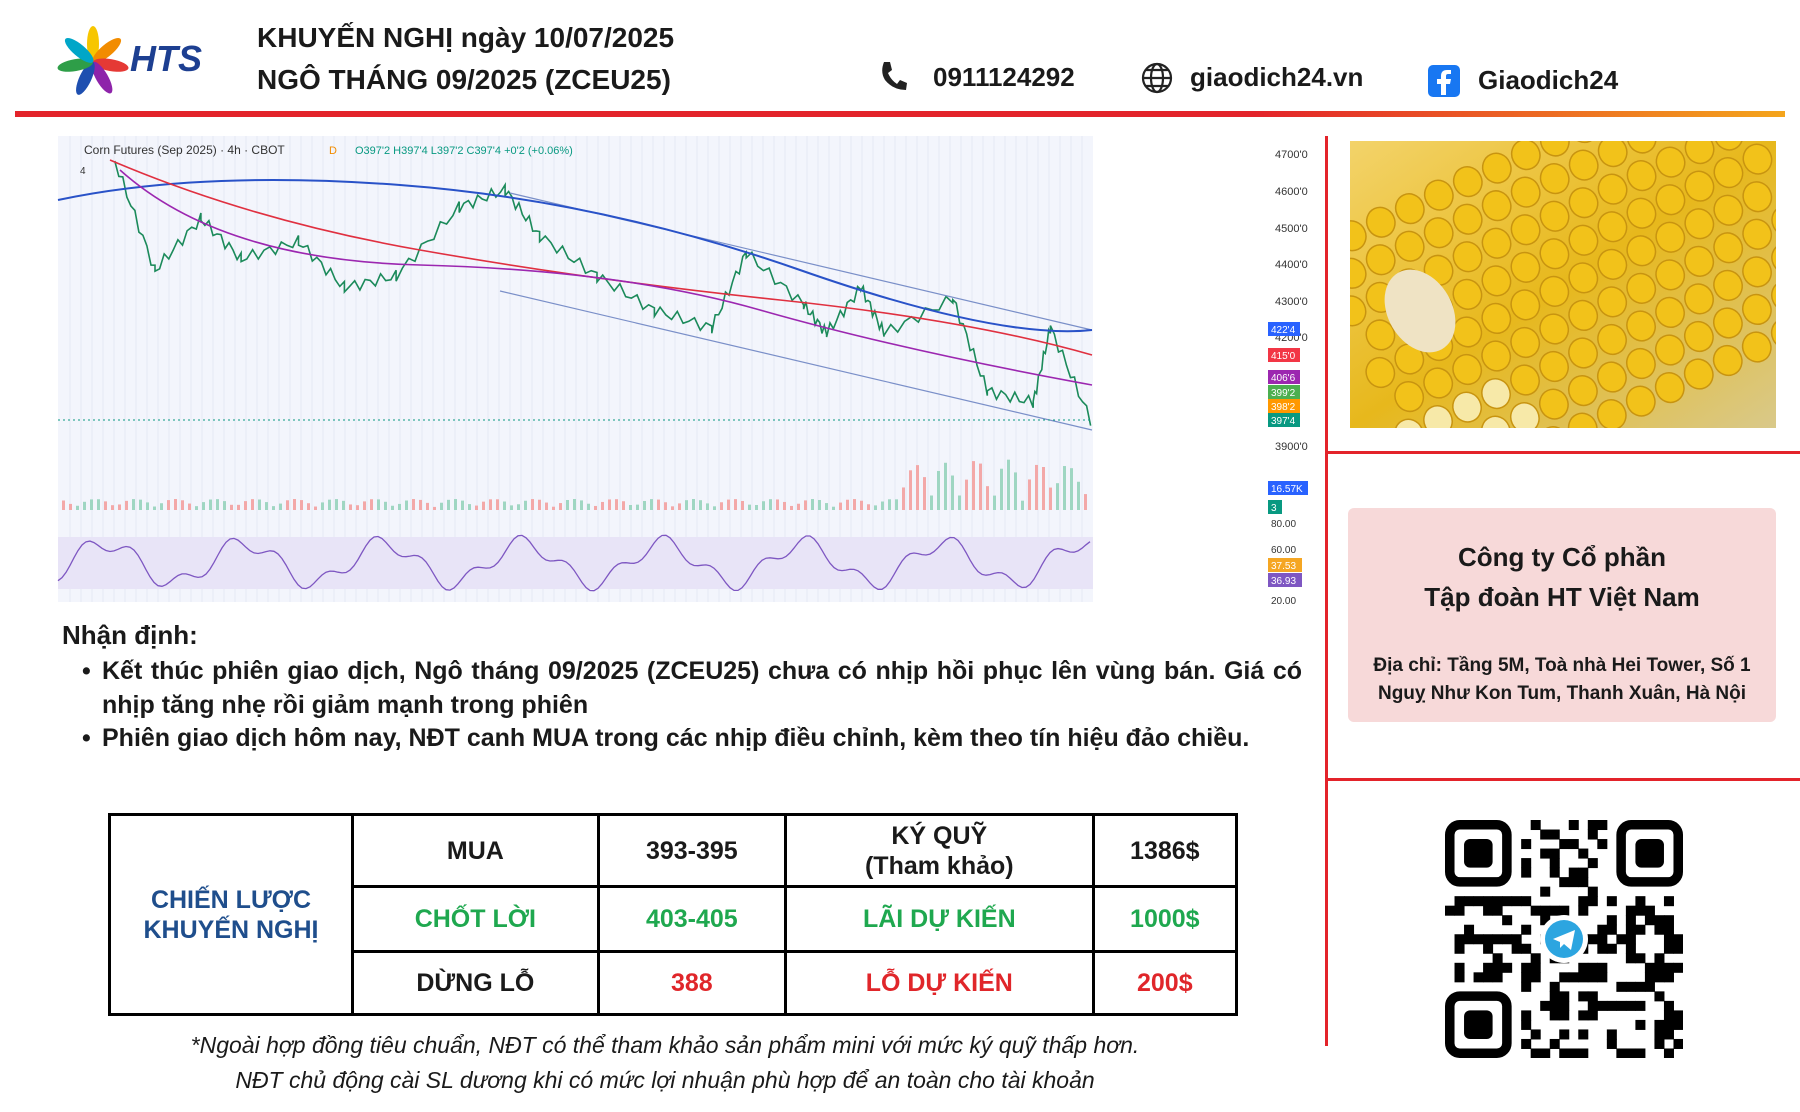  I want to click on logo-icon, so click(93, 60).